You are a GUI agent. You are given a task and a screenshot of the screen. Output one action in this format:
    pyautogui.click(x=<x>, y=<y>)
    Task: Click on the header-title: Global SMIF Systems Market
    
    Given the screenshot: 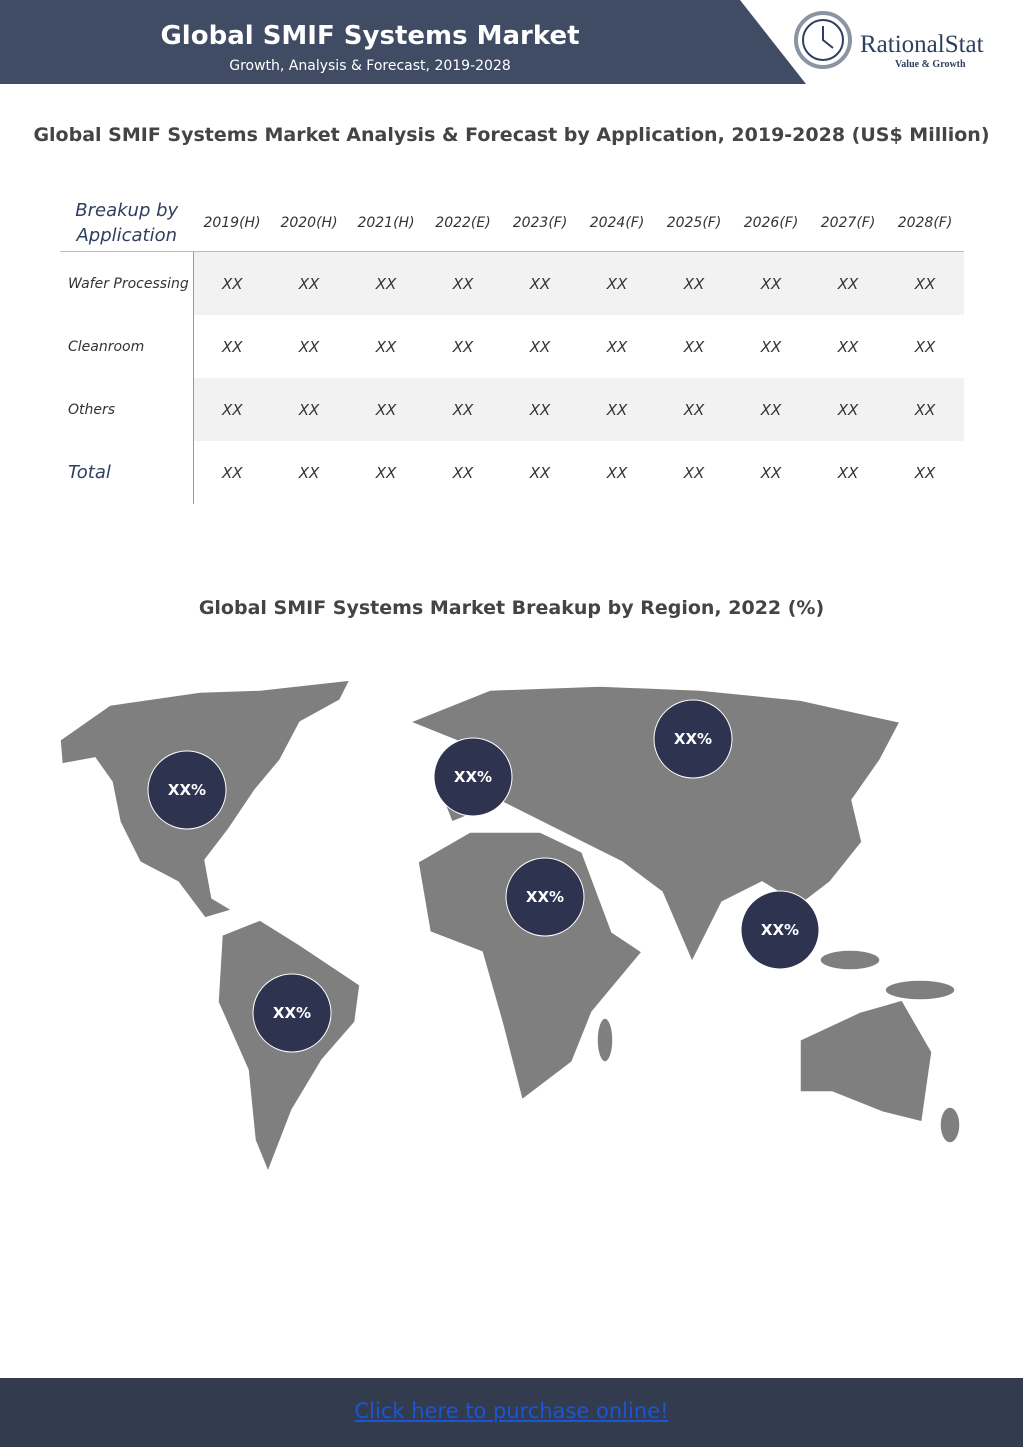 What is the action you would take?
    pyautogui.click(x=369, y=36)
    